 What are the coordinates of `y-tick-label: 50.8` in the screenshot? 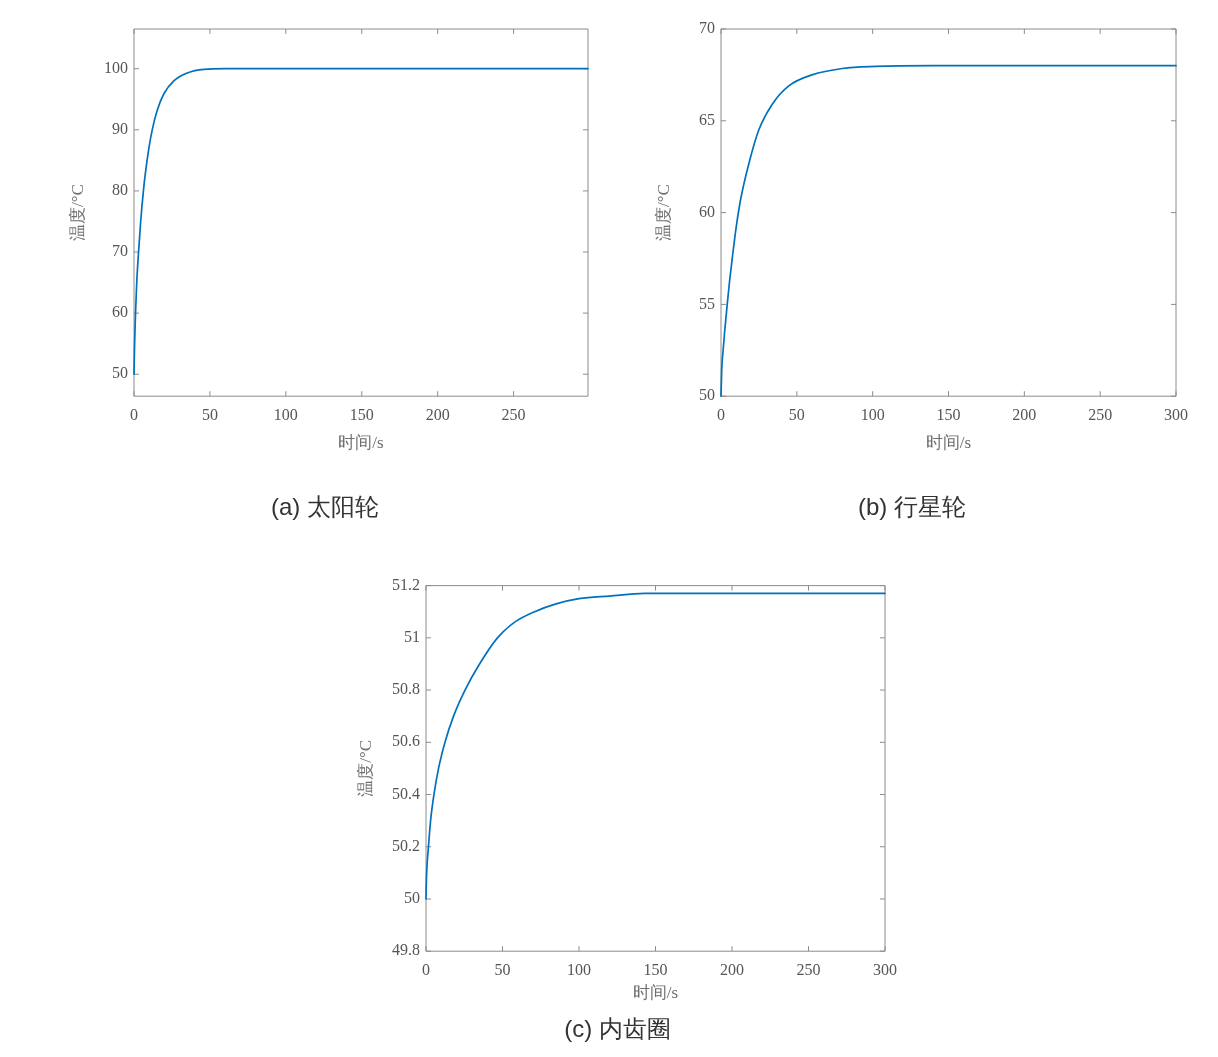 It's located at (406, 689).